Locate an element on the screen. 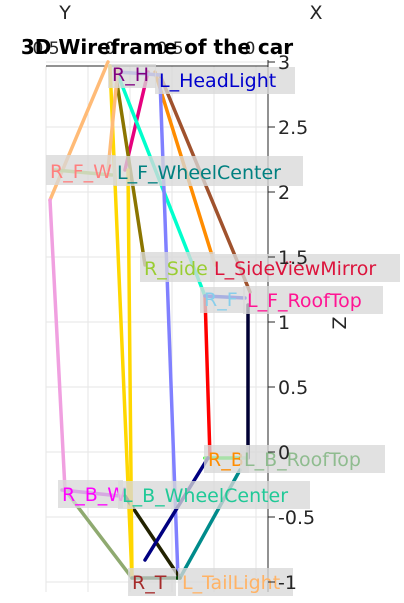 This screenshot has width=404, height=603. point-label-text: R_H is located at coordinates (130, 75).